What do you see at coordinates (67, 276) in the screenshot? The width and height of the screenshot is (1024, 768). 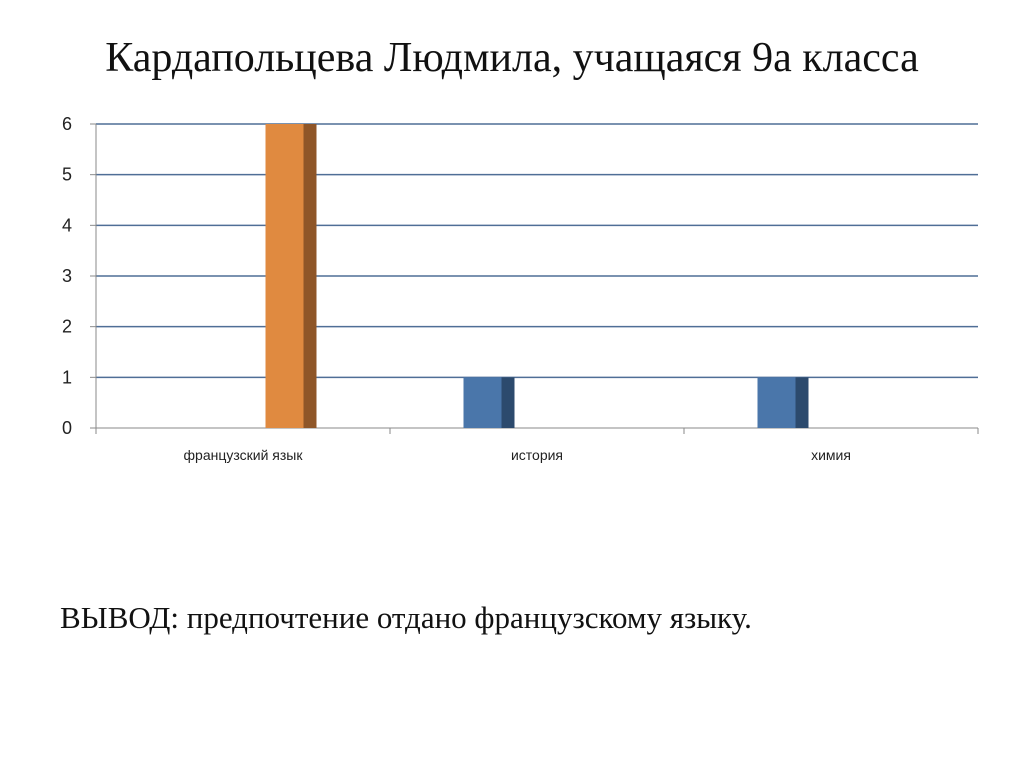 I see `y-tick-label: 3` at bounding box center [67, 276].